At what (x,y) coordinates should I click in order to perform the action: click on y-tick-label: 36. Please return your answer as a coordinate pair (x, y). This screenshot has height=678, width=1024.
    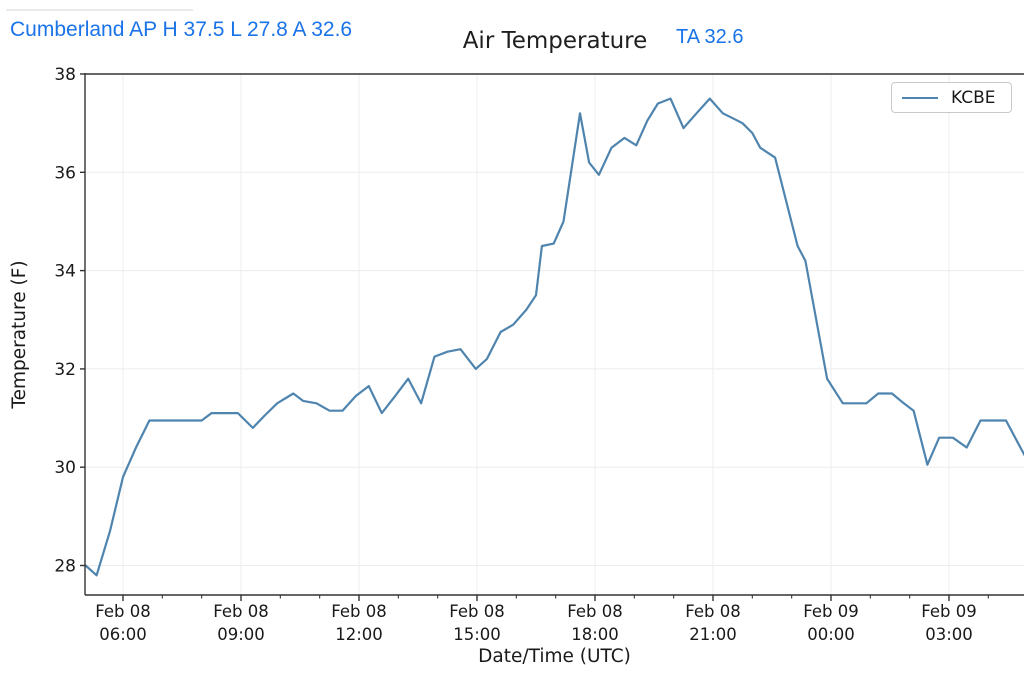
    Looking at the image, I should click on (65, 173).